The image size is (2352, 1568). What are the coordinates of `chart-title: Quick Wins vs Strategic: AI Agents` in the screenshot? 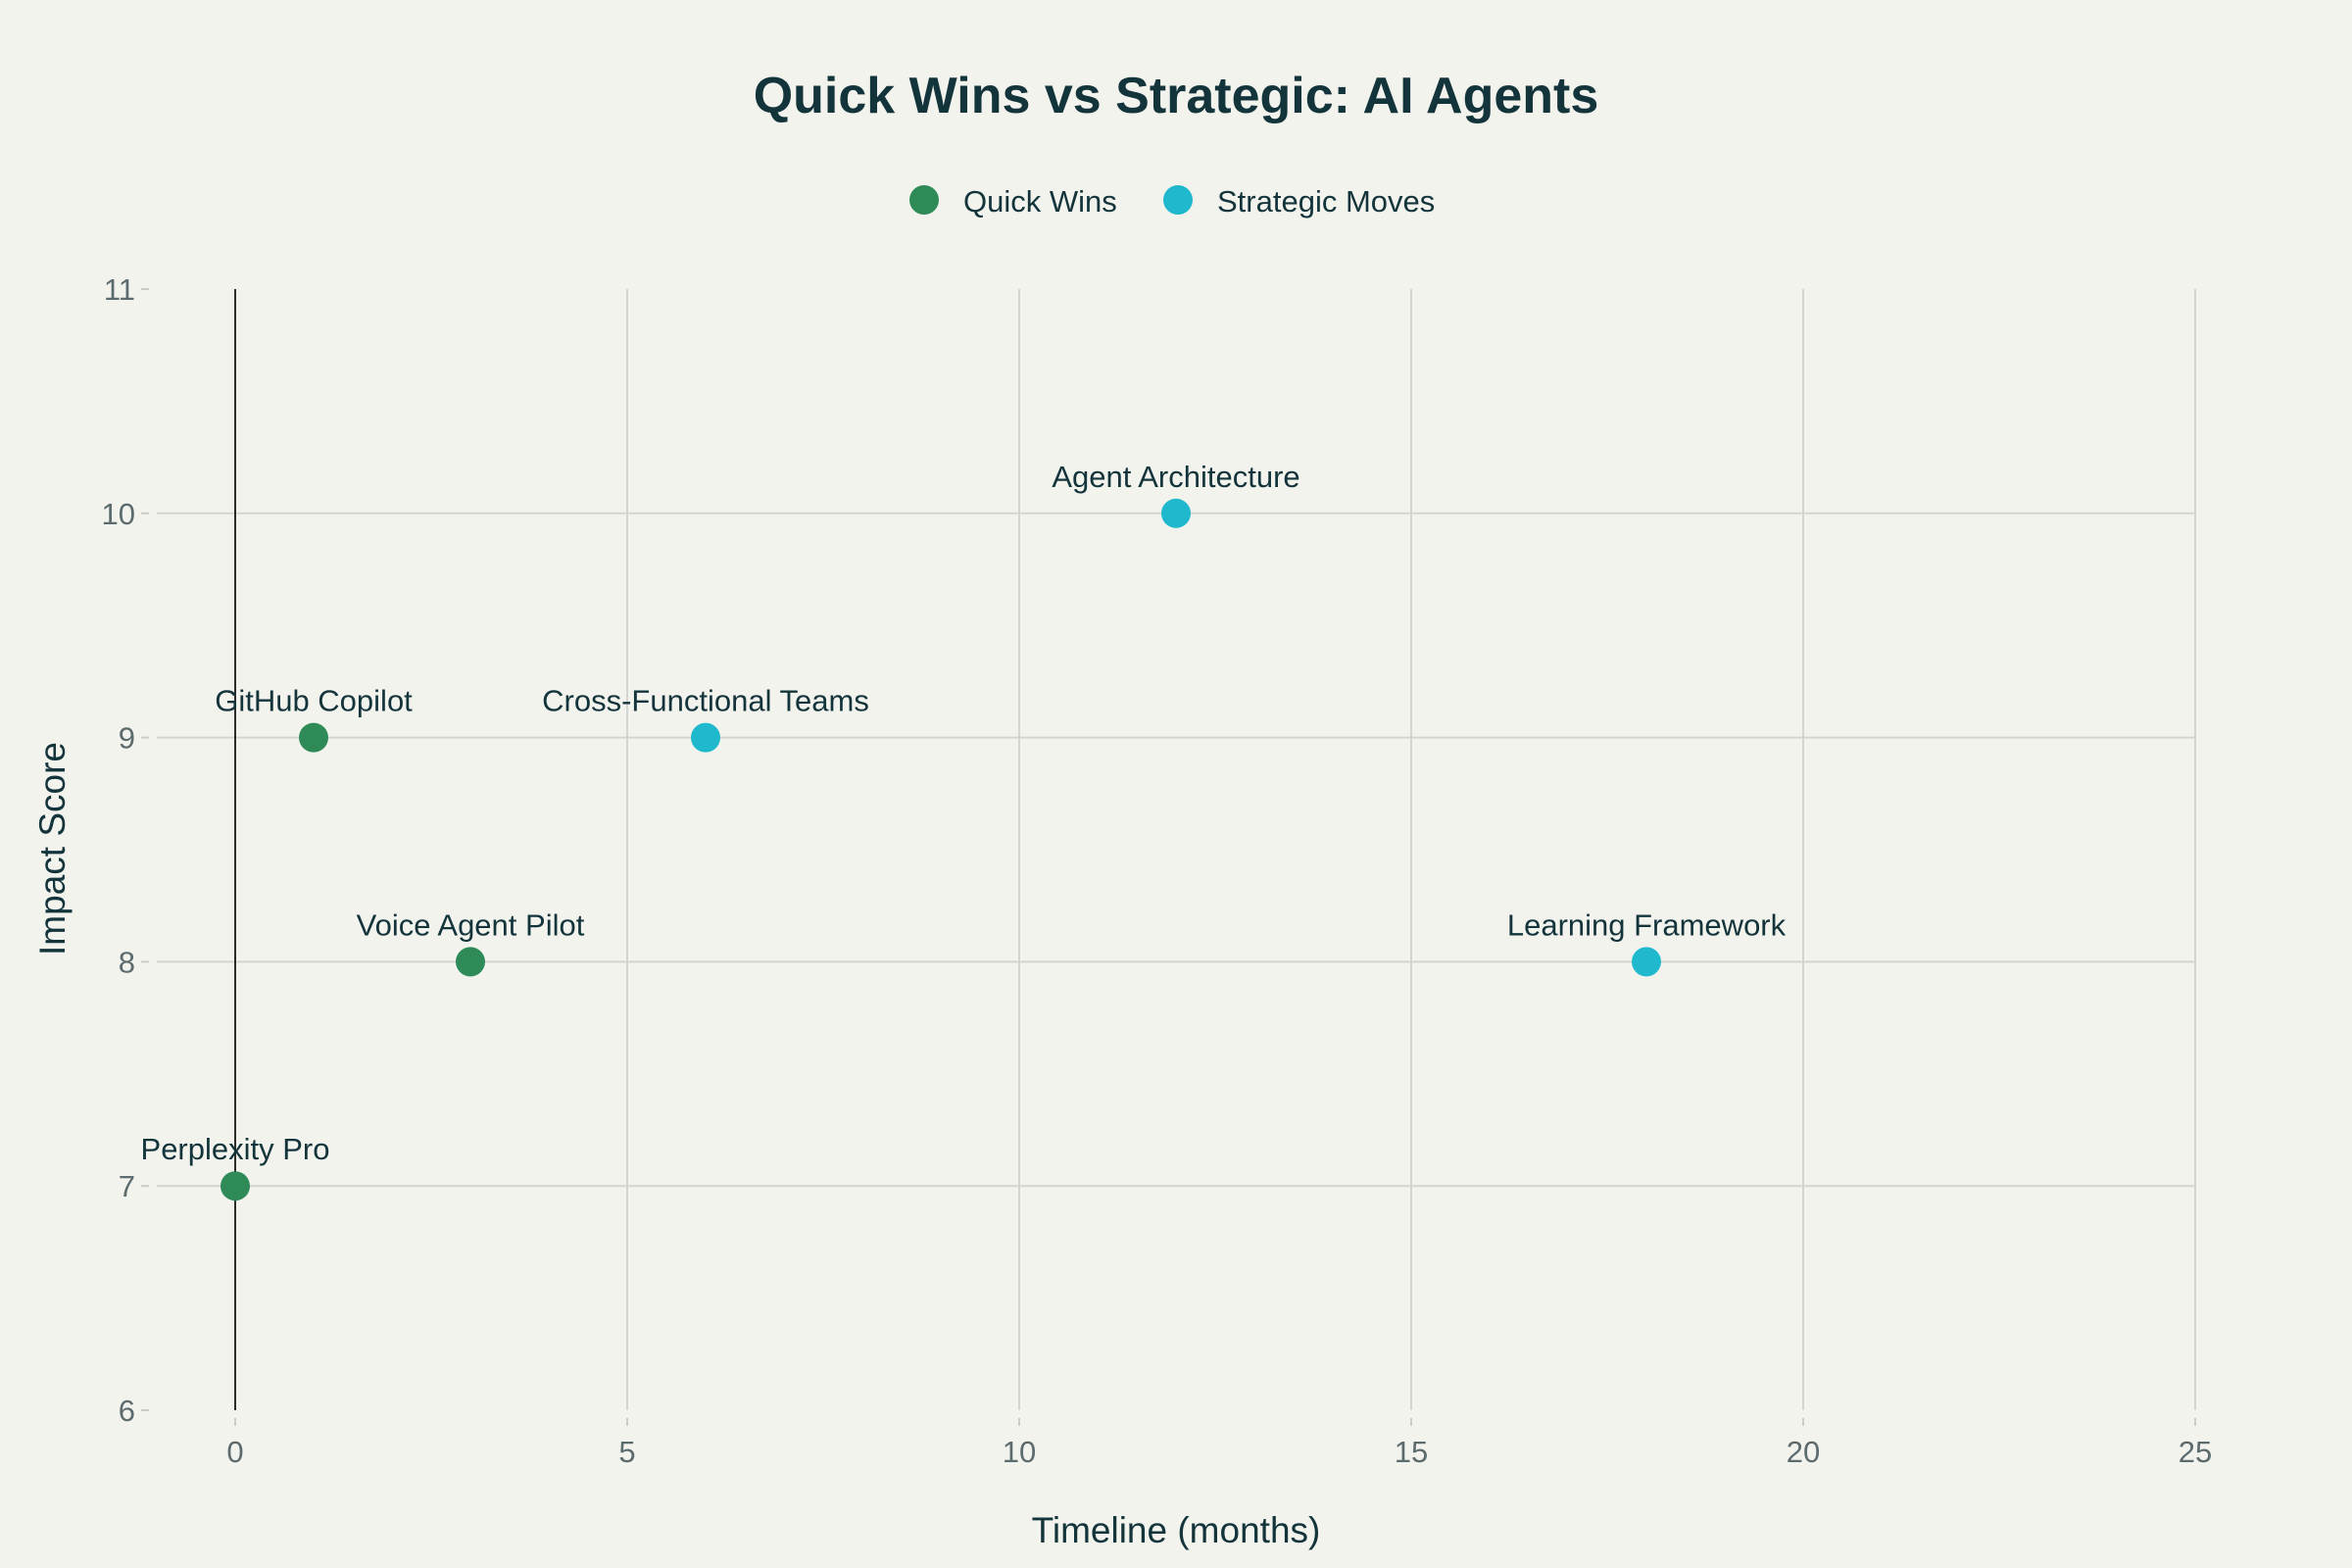 It's located at (1176, 96).